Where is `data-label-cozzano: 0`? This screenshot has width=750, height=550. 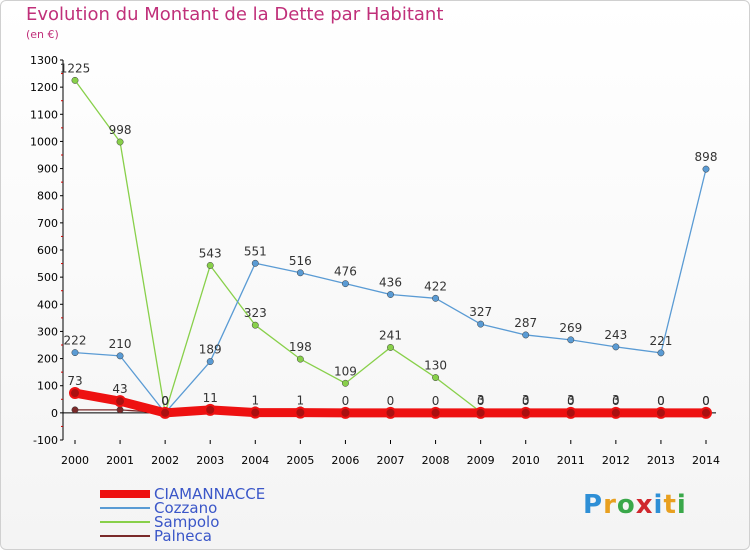
data-label-cozzano: 0 is located at coordinates (165, 401).